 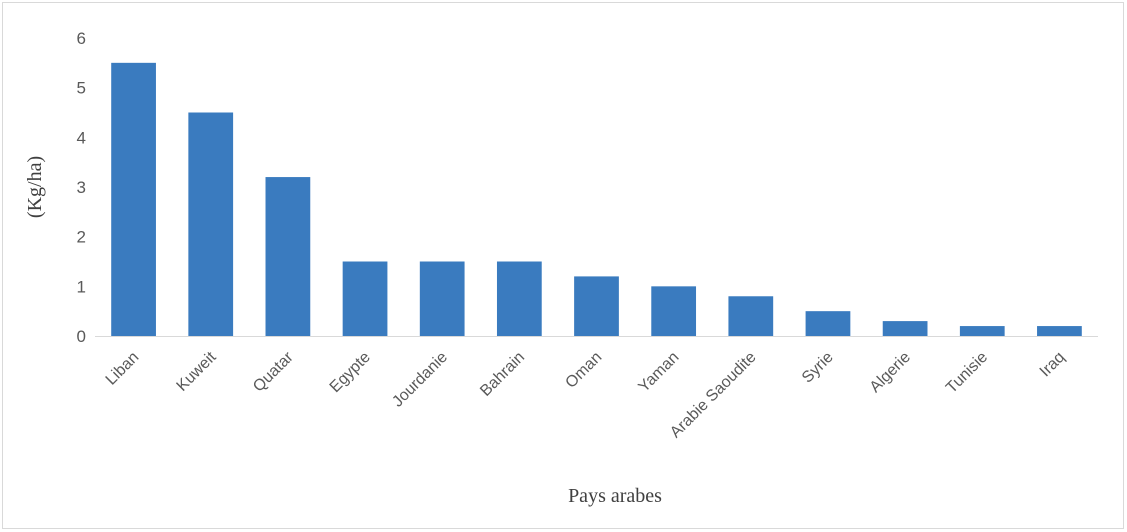 What do you see at coordinates (890, 372) in the screenshot?
I see `x-tick-label: Algerie` at bounding box center [890, 372].